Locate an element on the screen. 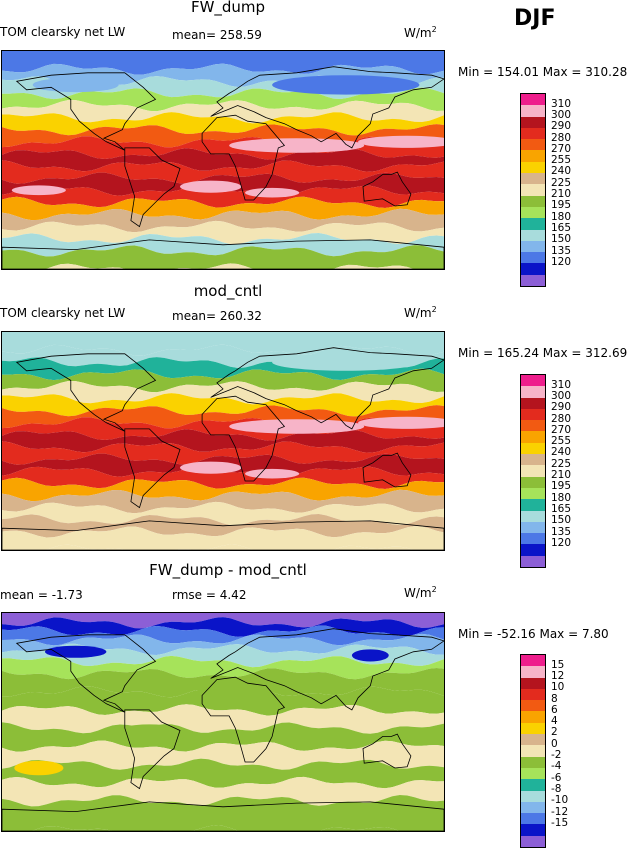 This screenshot has height=848, width=634. colorbar-tick-label: 255 is located at coordinates (561, 441).